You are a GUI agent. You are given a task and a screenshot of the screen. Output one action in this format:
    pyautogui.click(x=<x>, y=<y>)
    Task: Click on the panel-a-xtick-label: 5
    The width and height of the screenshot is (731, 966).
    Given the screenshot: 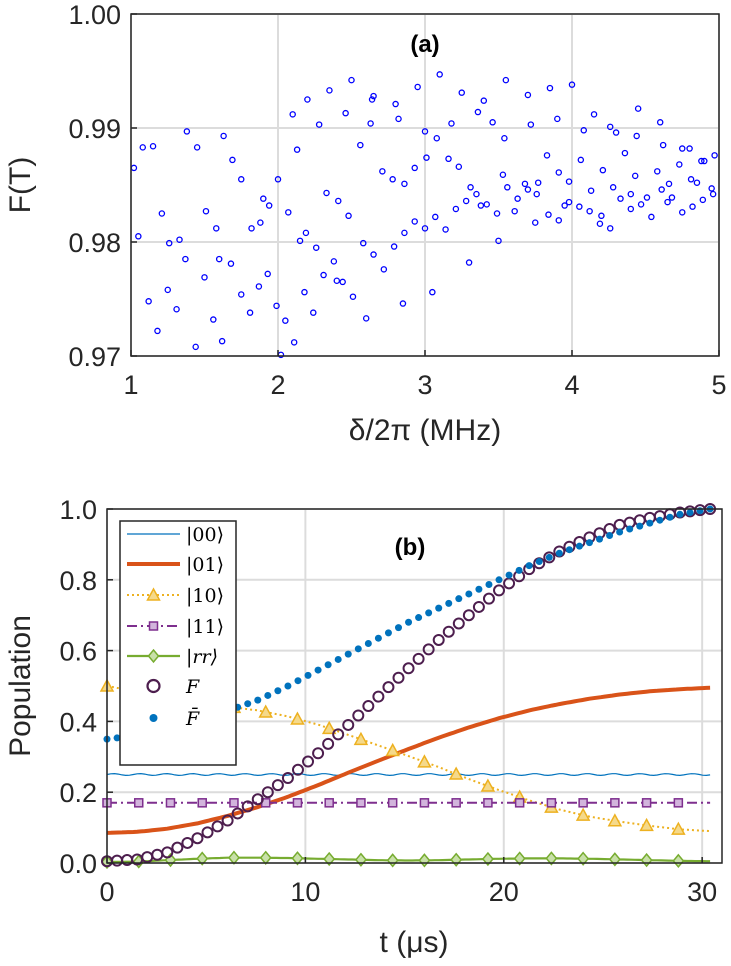 What is the action you would take?
    pyautogui.click(x=718, y=385)
    